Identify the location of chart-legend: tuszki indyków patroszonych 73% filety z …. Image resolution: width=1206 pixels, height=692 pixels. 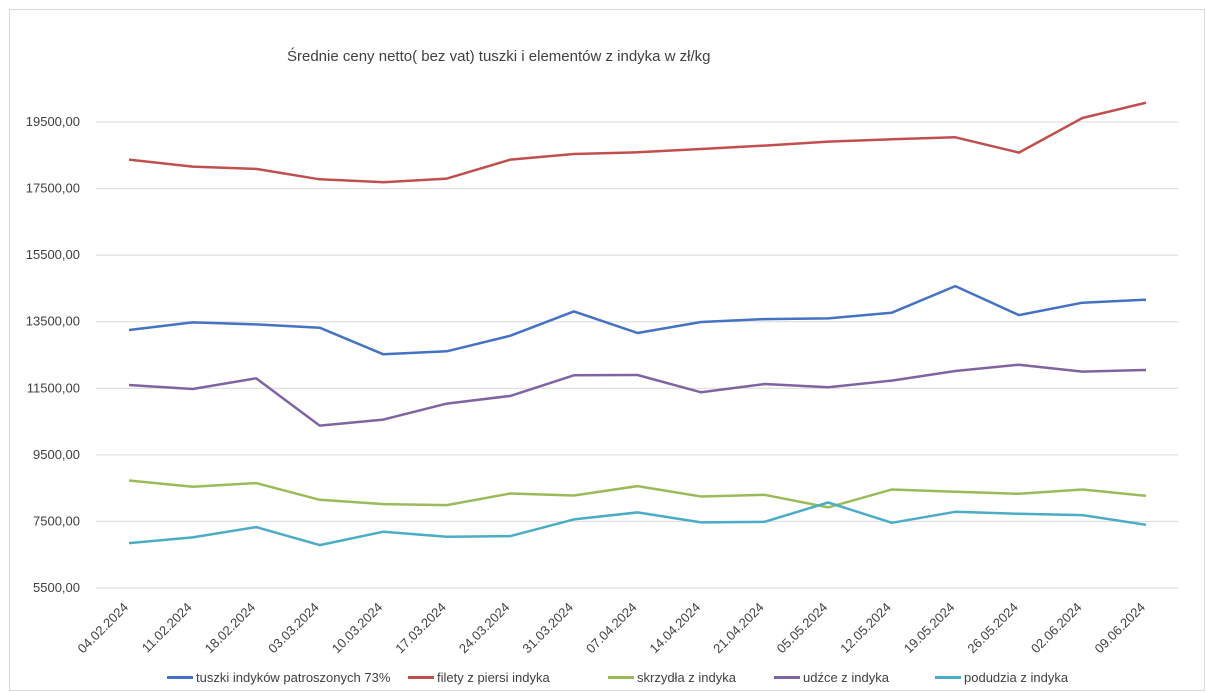
(603, 680).